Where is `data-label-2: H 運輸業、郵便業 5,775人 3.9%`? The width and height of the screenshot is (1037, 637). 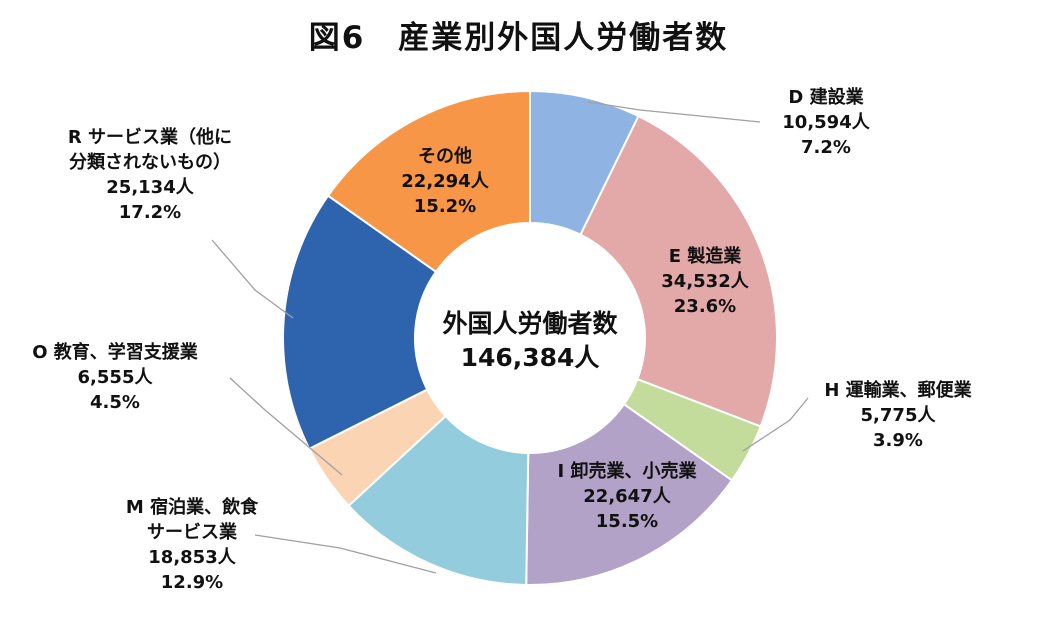
data-label-2: H 運輸業、郵便業 5,775人 3.9% is located at coordinates (898, 415).